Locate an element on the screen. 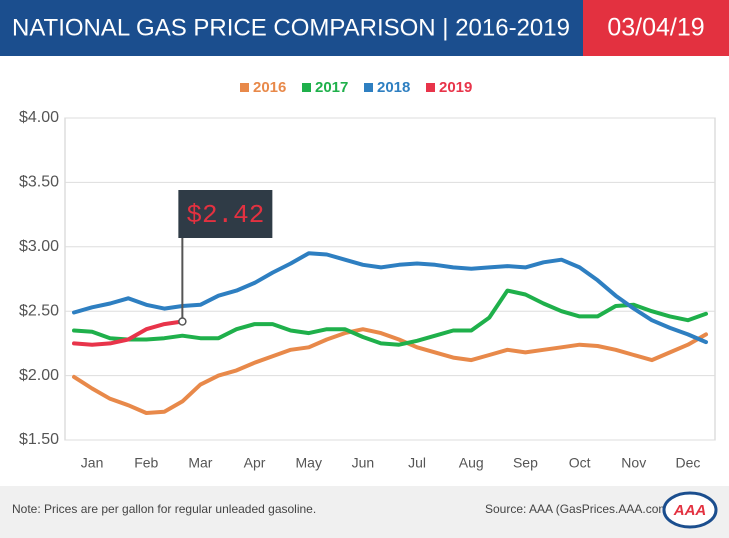  y-tick-label: $2.00 is located at coordinates (39, 375).